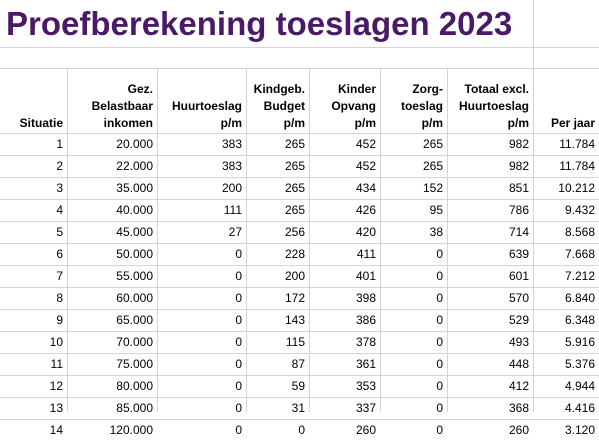 The height and width of the screenshot is (441, 599). Describe the element at coordinates (490, 365) in the screenshot. I see `table-cell: 448` at that location.